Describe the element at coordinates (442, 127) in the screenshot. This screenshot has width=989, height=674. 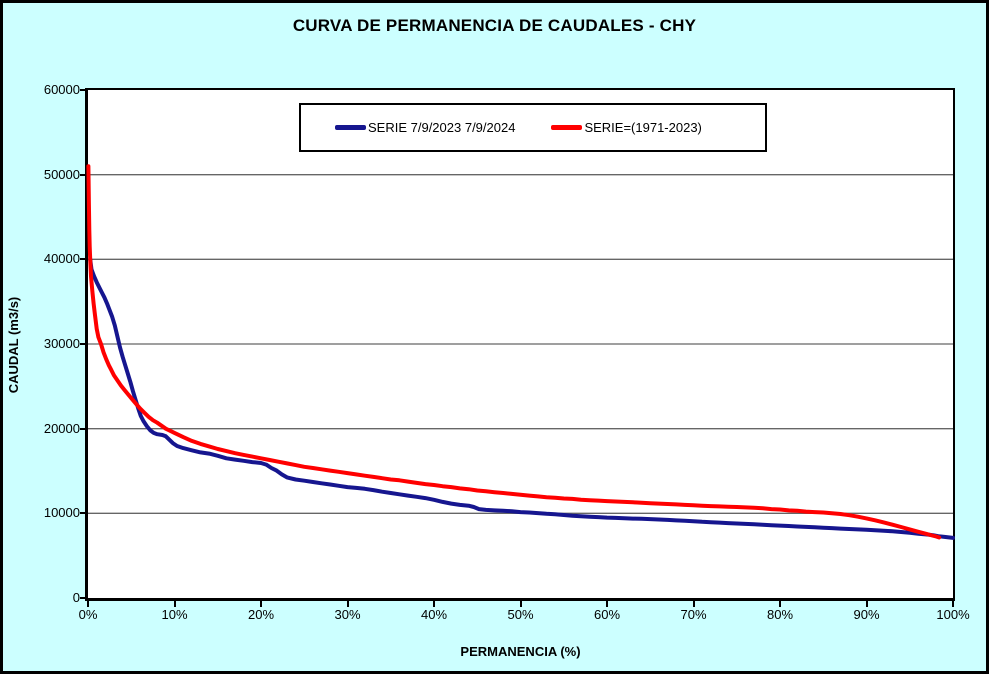
I see `legend-label-series1: SERIE 7/9/2023 7/9/2024` at that location.